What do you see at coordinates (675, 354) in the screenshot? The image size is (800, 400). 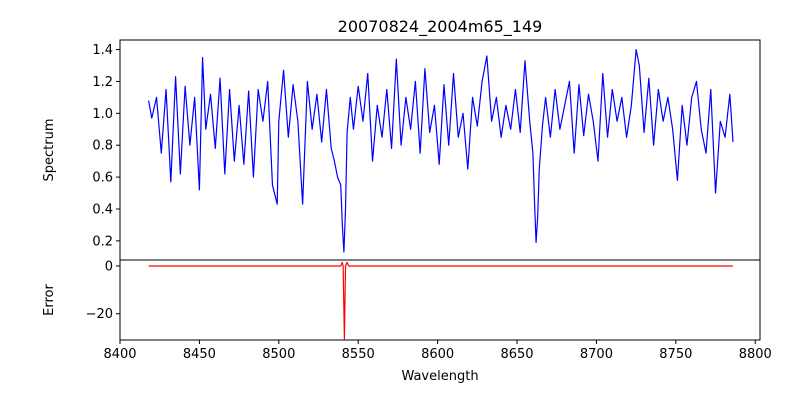 I see `x-tick-label: 8750` at bounding box center [675, 354].